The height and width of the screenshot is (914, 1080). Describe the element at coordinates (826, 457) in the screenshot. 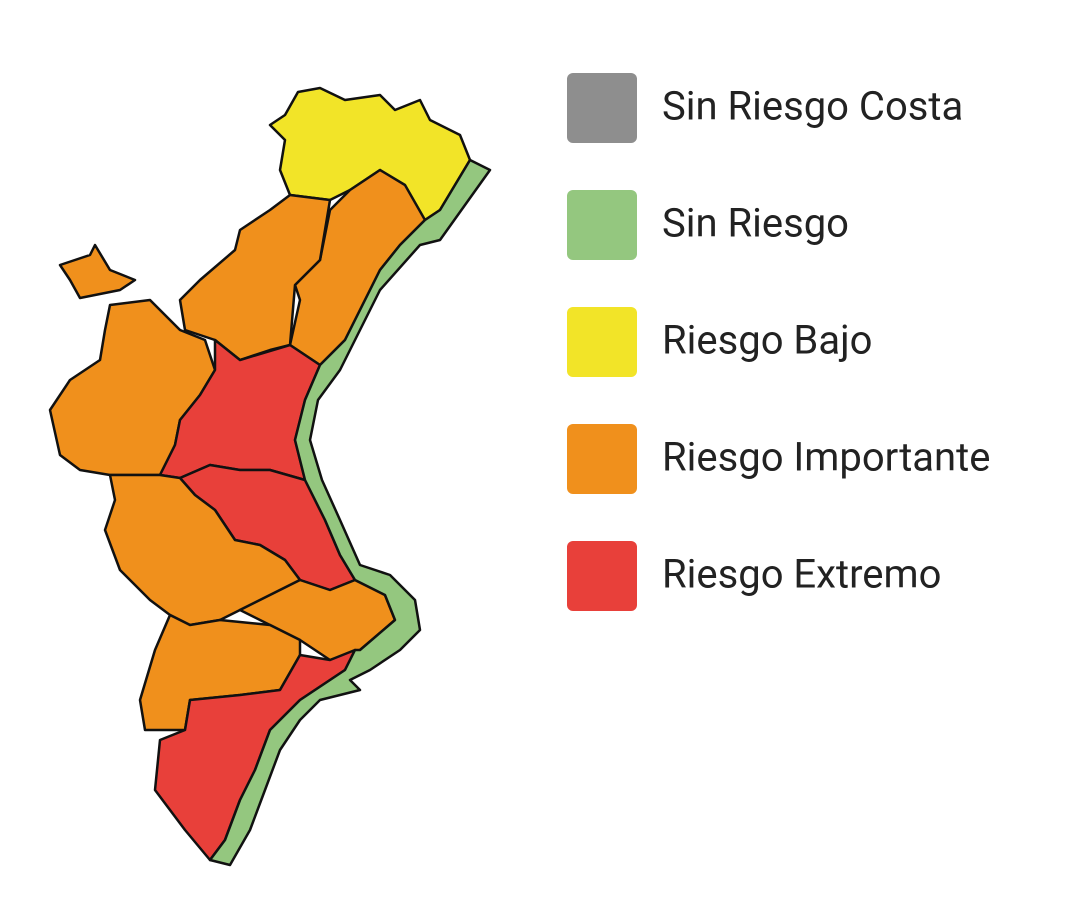

I see `legend-label: Riesgo Importante` at that location.